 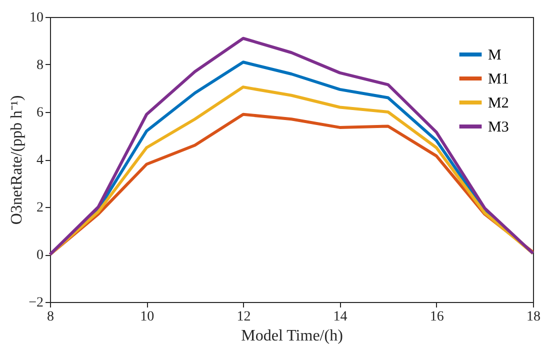 I want to click on legend-label: M, so click(x=495, y=56).